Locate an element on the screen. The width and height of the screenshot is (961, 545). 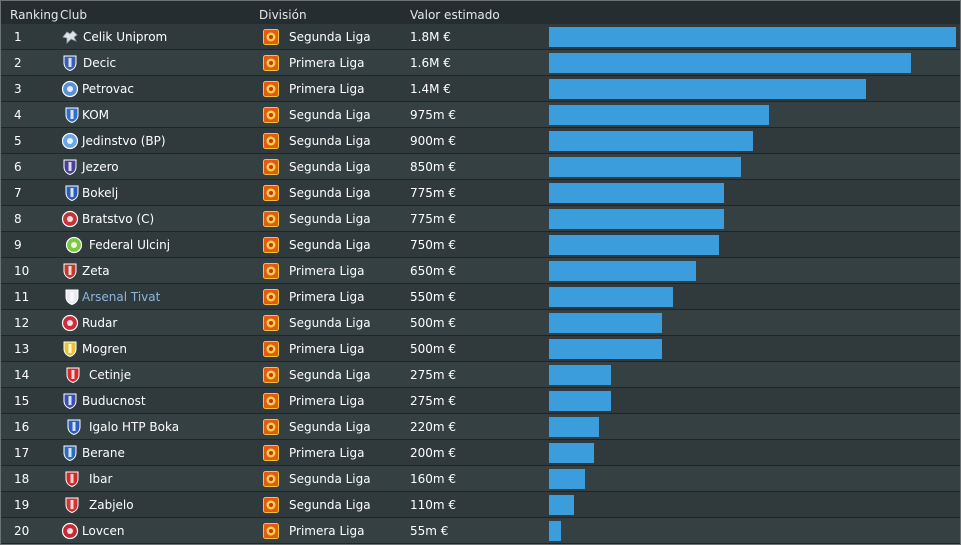
table-row: 20 Lovcen Primera Liga 55m € is located at coordinates (480, 531).